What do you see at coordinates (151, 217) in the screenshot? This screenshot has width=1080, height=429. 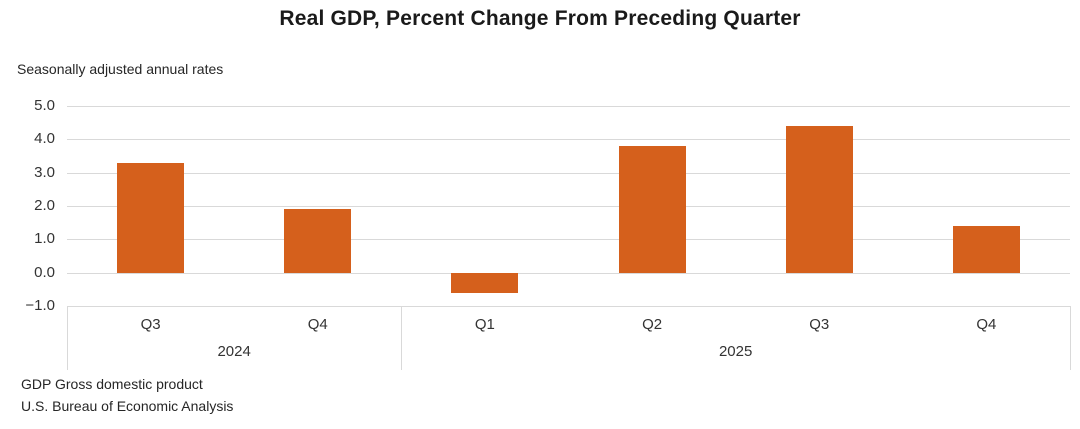 I see `bar-Q3-value-3.3` at bounding box center [151, 217].